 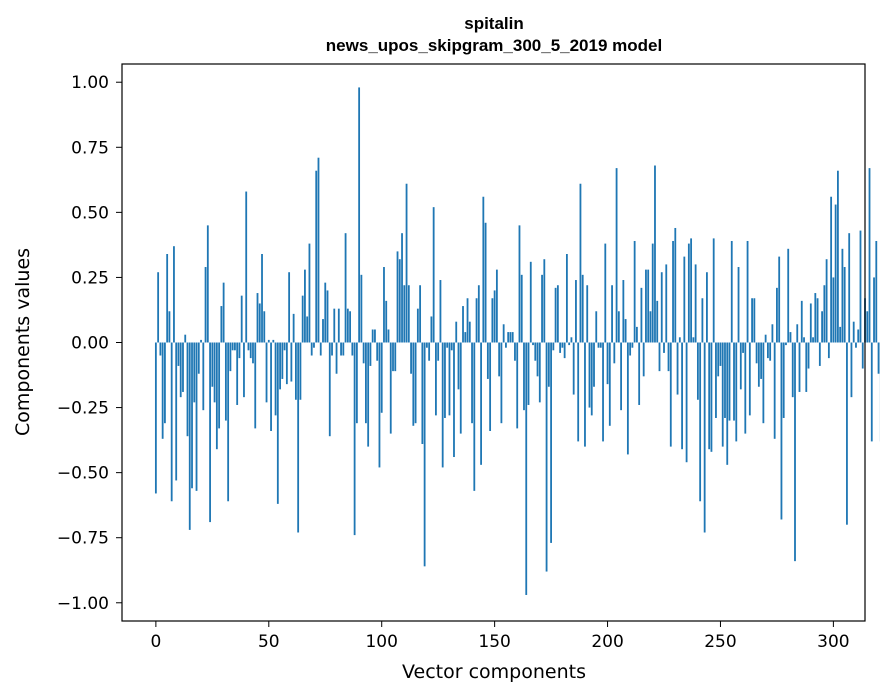 I want to click on x-axis-ticks: 0 50 100 150 200 250 300, so click(x=500, y=636).